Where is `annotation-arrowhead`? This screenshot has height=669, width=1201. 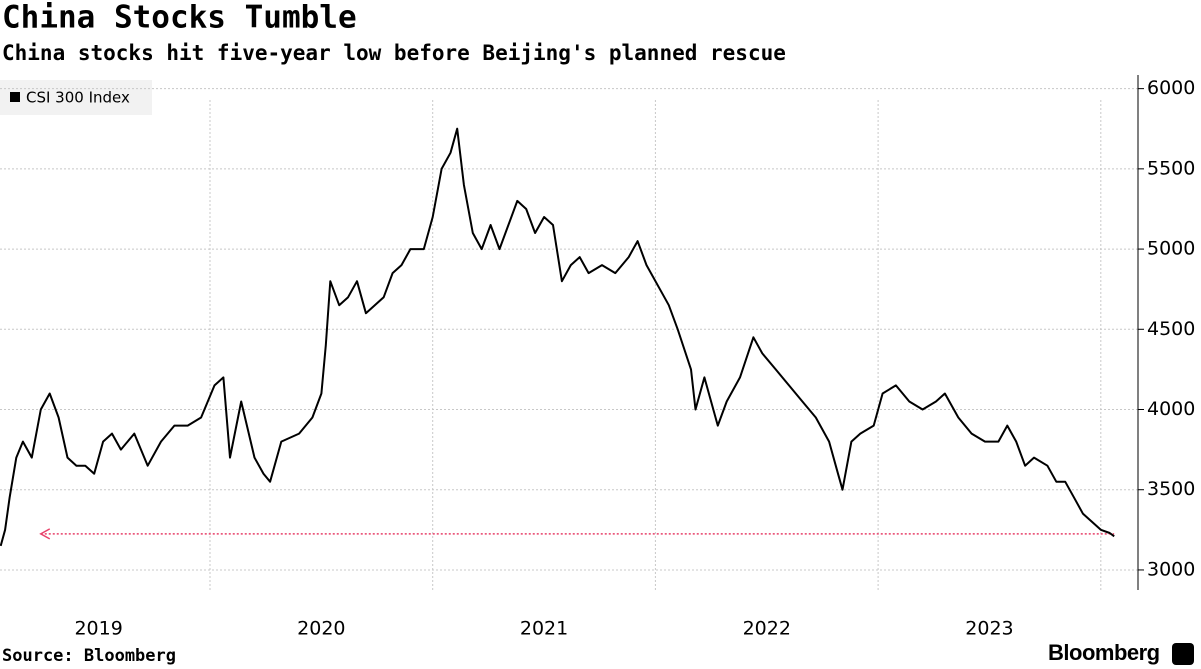
annotation-arrowhead is located at coordinates (45, 534).